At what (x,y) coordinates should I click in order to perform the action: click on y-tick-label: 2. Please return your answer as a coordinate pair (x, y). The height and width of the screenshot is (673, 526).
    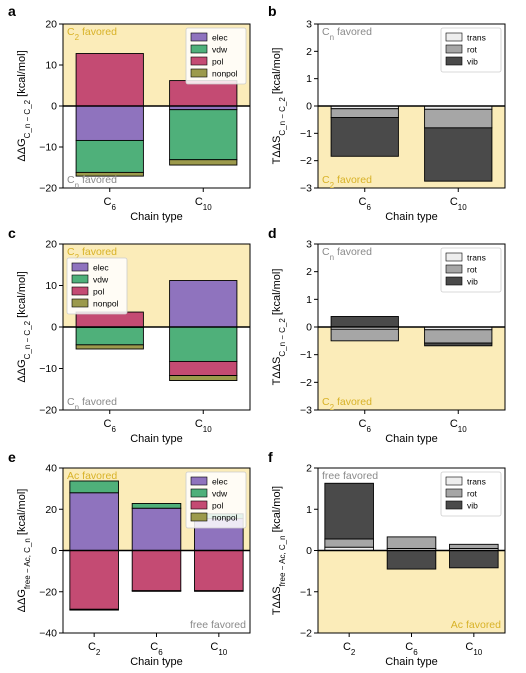
    Looking at the image, I should click on (309, 52).